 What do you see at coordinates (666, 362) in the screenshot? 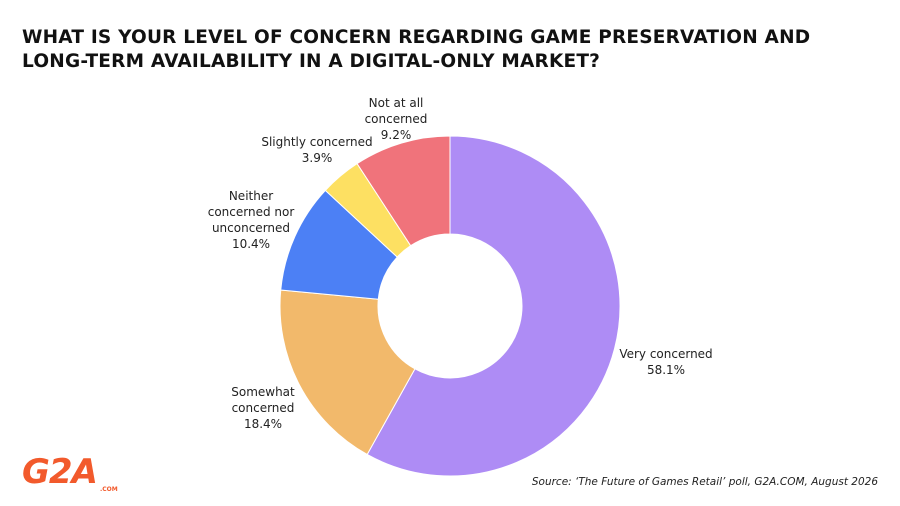
I see `slice-label: Very concerned 58.1%` at bounding box center [666, 362].